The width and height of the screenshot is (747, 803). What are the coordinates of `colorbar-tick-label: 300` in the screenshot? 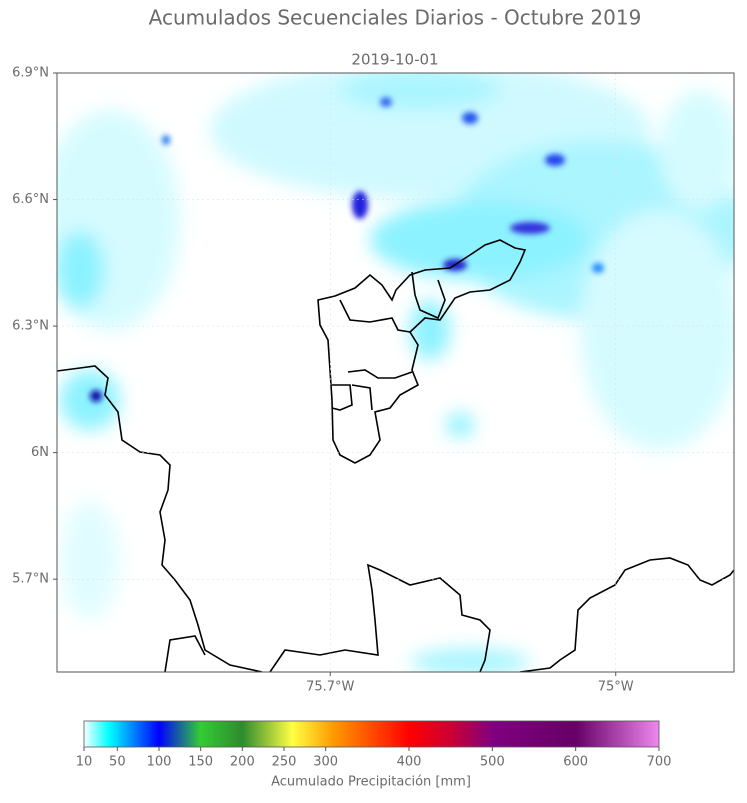 It's located at (325, 762).